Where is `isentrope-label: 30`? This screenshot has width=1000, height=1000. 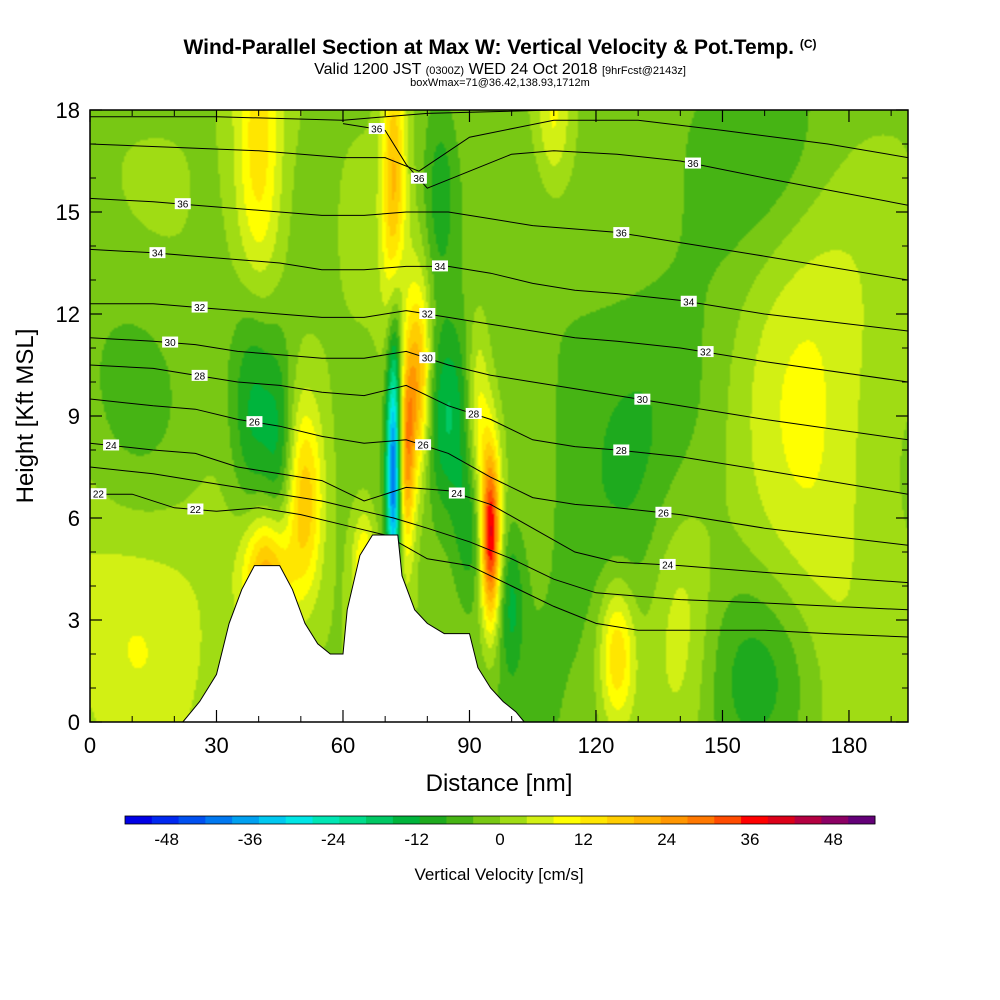 isentrope-label: 30 is located at coordinates (642, 399).